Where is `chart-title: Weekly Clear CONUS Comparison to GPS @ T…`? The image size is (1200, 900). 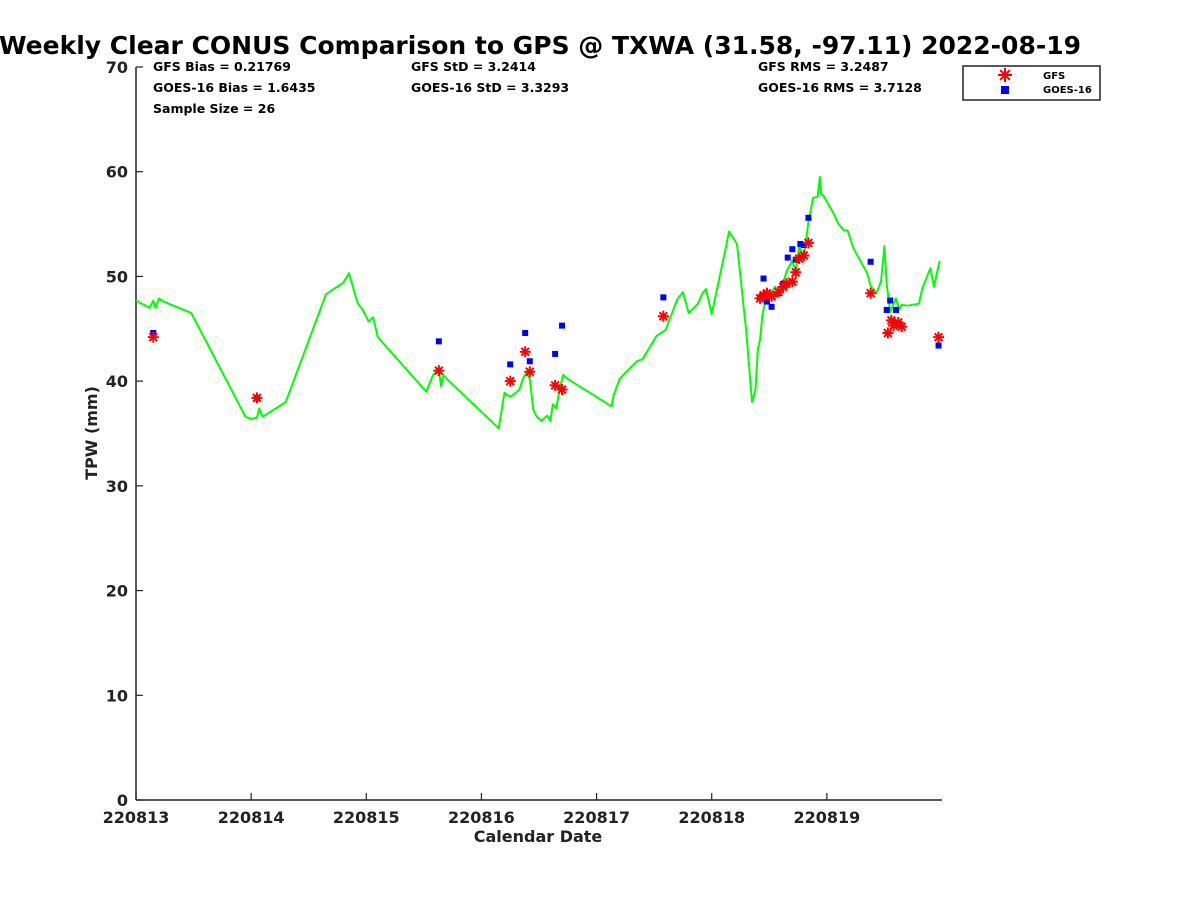
chart-title: Weekly Clear CONUS Comparison to GPS @ T… is located at coordinates (540, 45).